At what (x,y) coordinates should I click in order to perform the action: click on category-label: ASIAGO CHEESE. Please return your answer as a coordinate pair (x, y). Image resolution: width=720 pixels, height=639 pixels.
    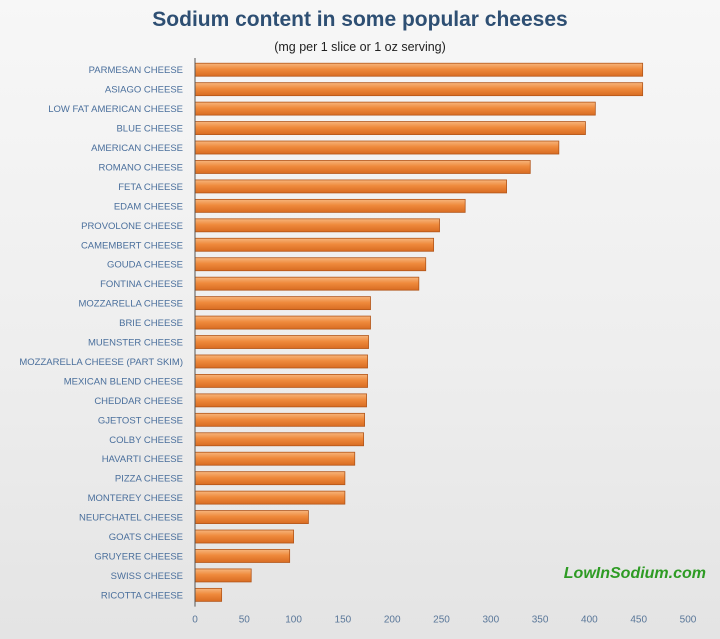
    Looking at the image, I should click on (144, 90).